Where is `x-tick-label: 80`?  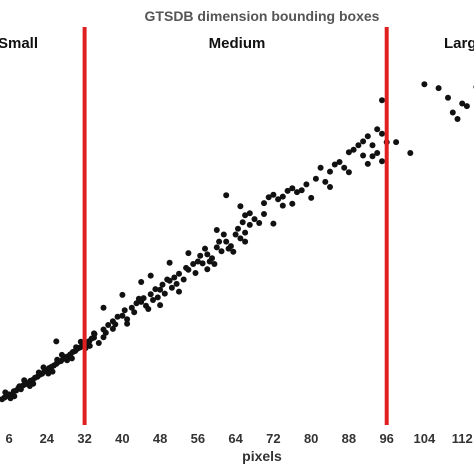
x-tick-label: 80 is located at coordinates (311, 438).